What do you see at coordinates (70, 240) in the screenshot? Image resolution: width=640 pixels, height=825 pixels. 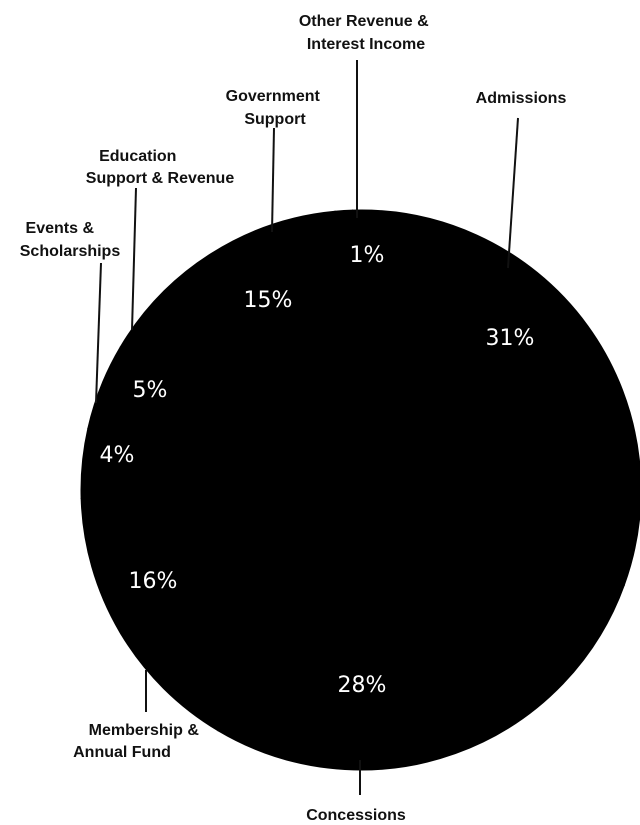 I see `label-events: Events & Scholarships` at bounding box center [70, 240].